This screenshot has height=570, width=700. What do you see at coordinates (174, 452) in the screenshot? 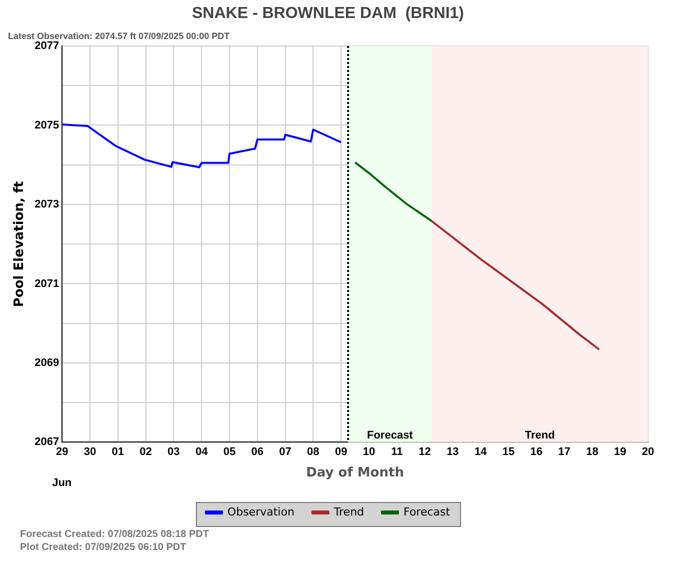
I see `x-tick-label: 03` at bounding box center [174, 452].